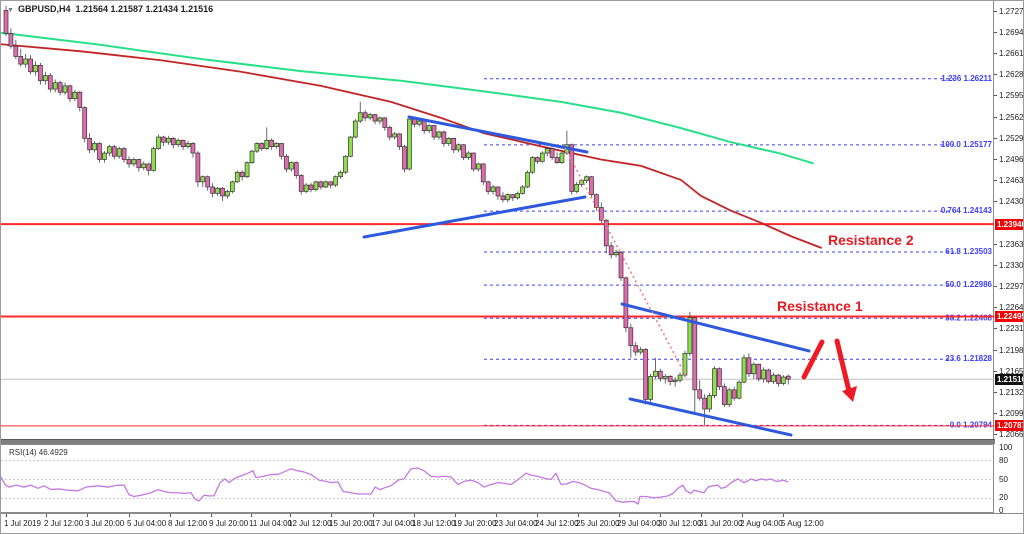 Image resolution: width=1024 pixels, height=534 pixels. I want to click on resistance-2-label: Resistance 2, so click(871, 240).